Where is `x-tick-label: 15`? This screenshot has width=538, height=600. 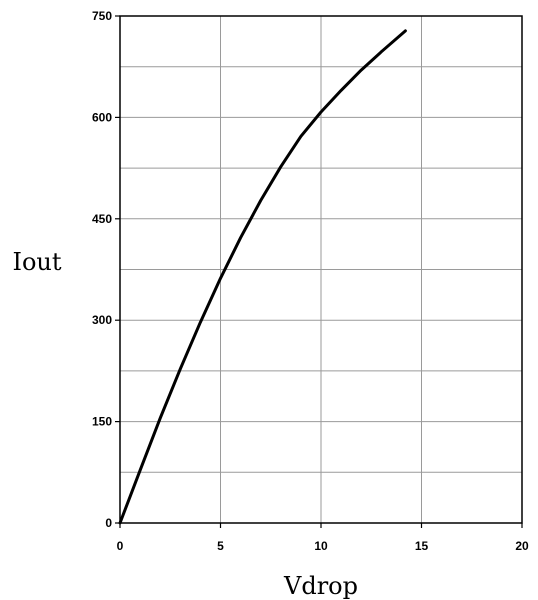 x-tick-label: 15 is located at coordinates (422, 546).